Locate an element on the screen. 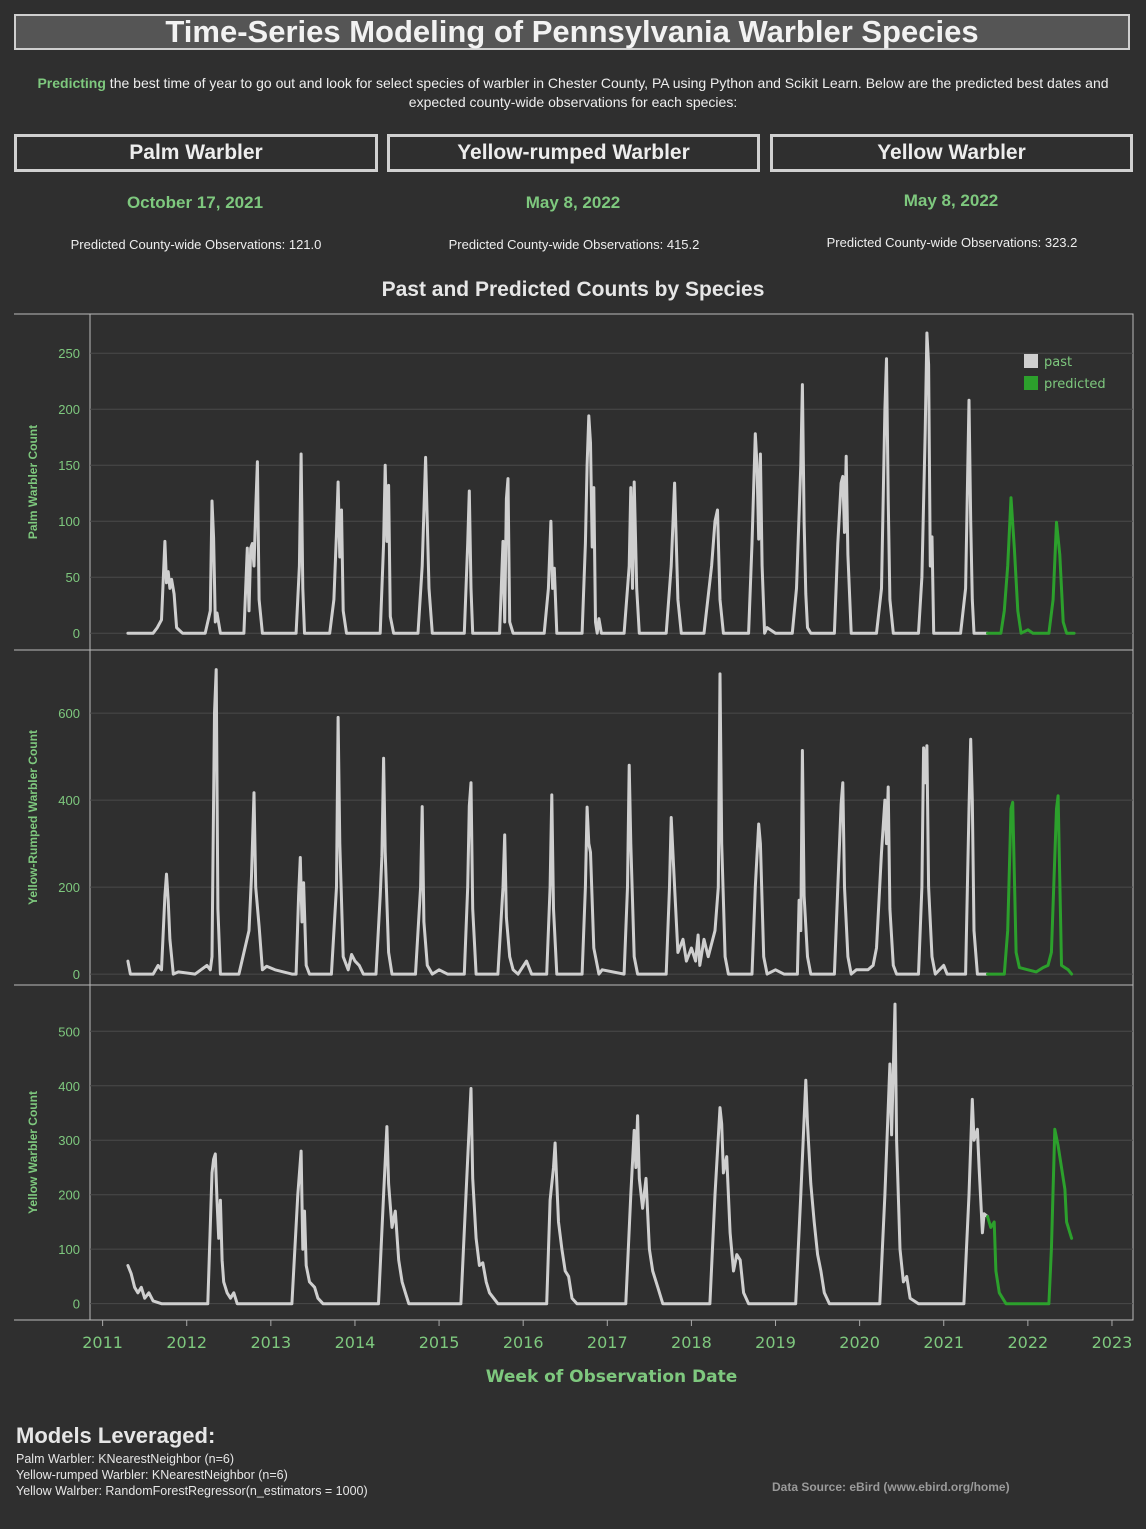 The height and width of the screenshot is (1529, 1146). best-date-yellow-rumped: May 8, 2022 is located at coordinates (573, 202).